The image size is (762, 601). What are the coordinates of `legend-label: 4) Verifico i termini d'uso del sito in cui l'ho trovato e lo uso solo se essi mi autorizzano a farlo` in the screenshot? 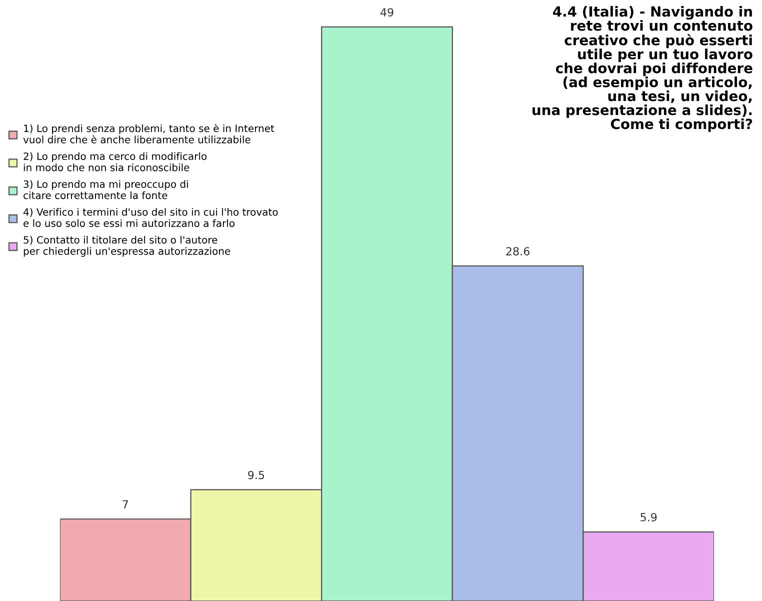 It's located at (150, 217).